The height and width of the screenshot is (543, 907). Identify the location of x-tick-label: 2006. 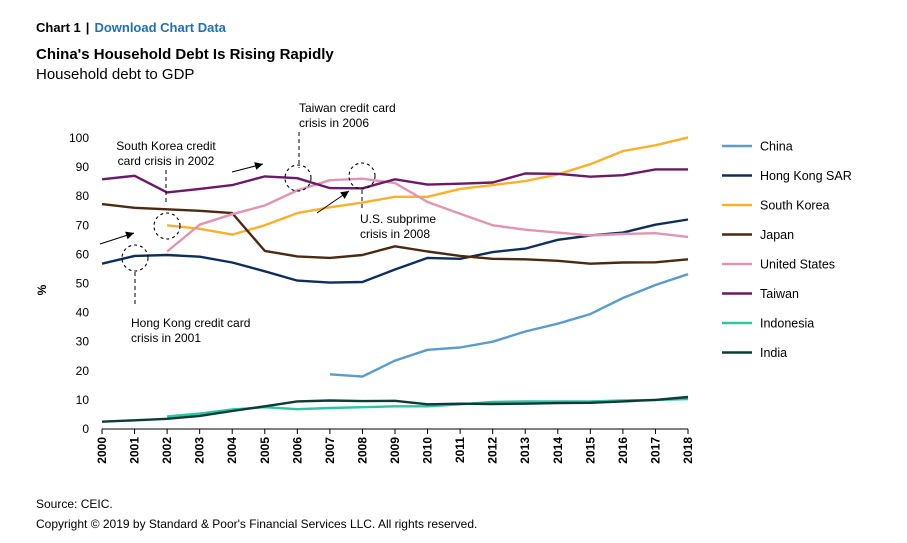
(297, 450).